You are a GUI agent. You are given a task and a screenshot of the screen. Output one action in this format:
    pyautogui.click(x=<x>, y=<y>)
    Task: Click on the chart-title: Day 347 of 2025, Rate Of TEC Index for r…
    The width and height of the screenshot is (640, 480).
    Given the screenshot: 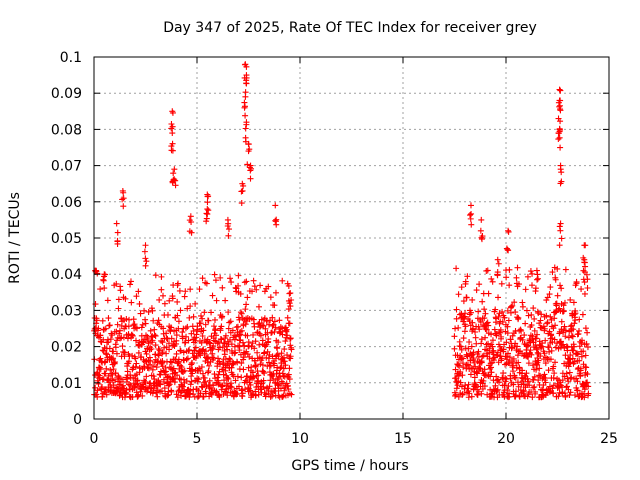 What is the action you would take?
    pyautogui.click(x=350, y=28)
    